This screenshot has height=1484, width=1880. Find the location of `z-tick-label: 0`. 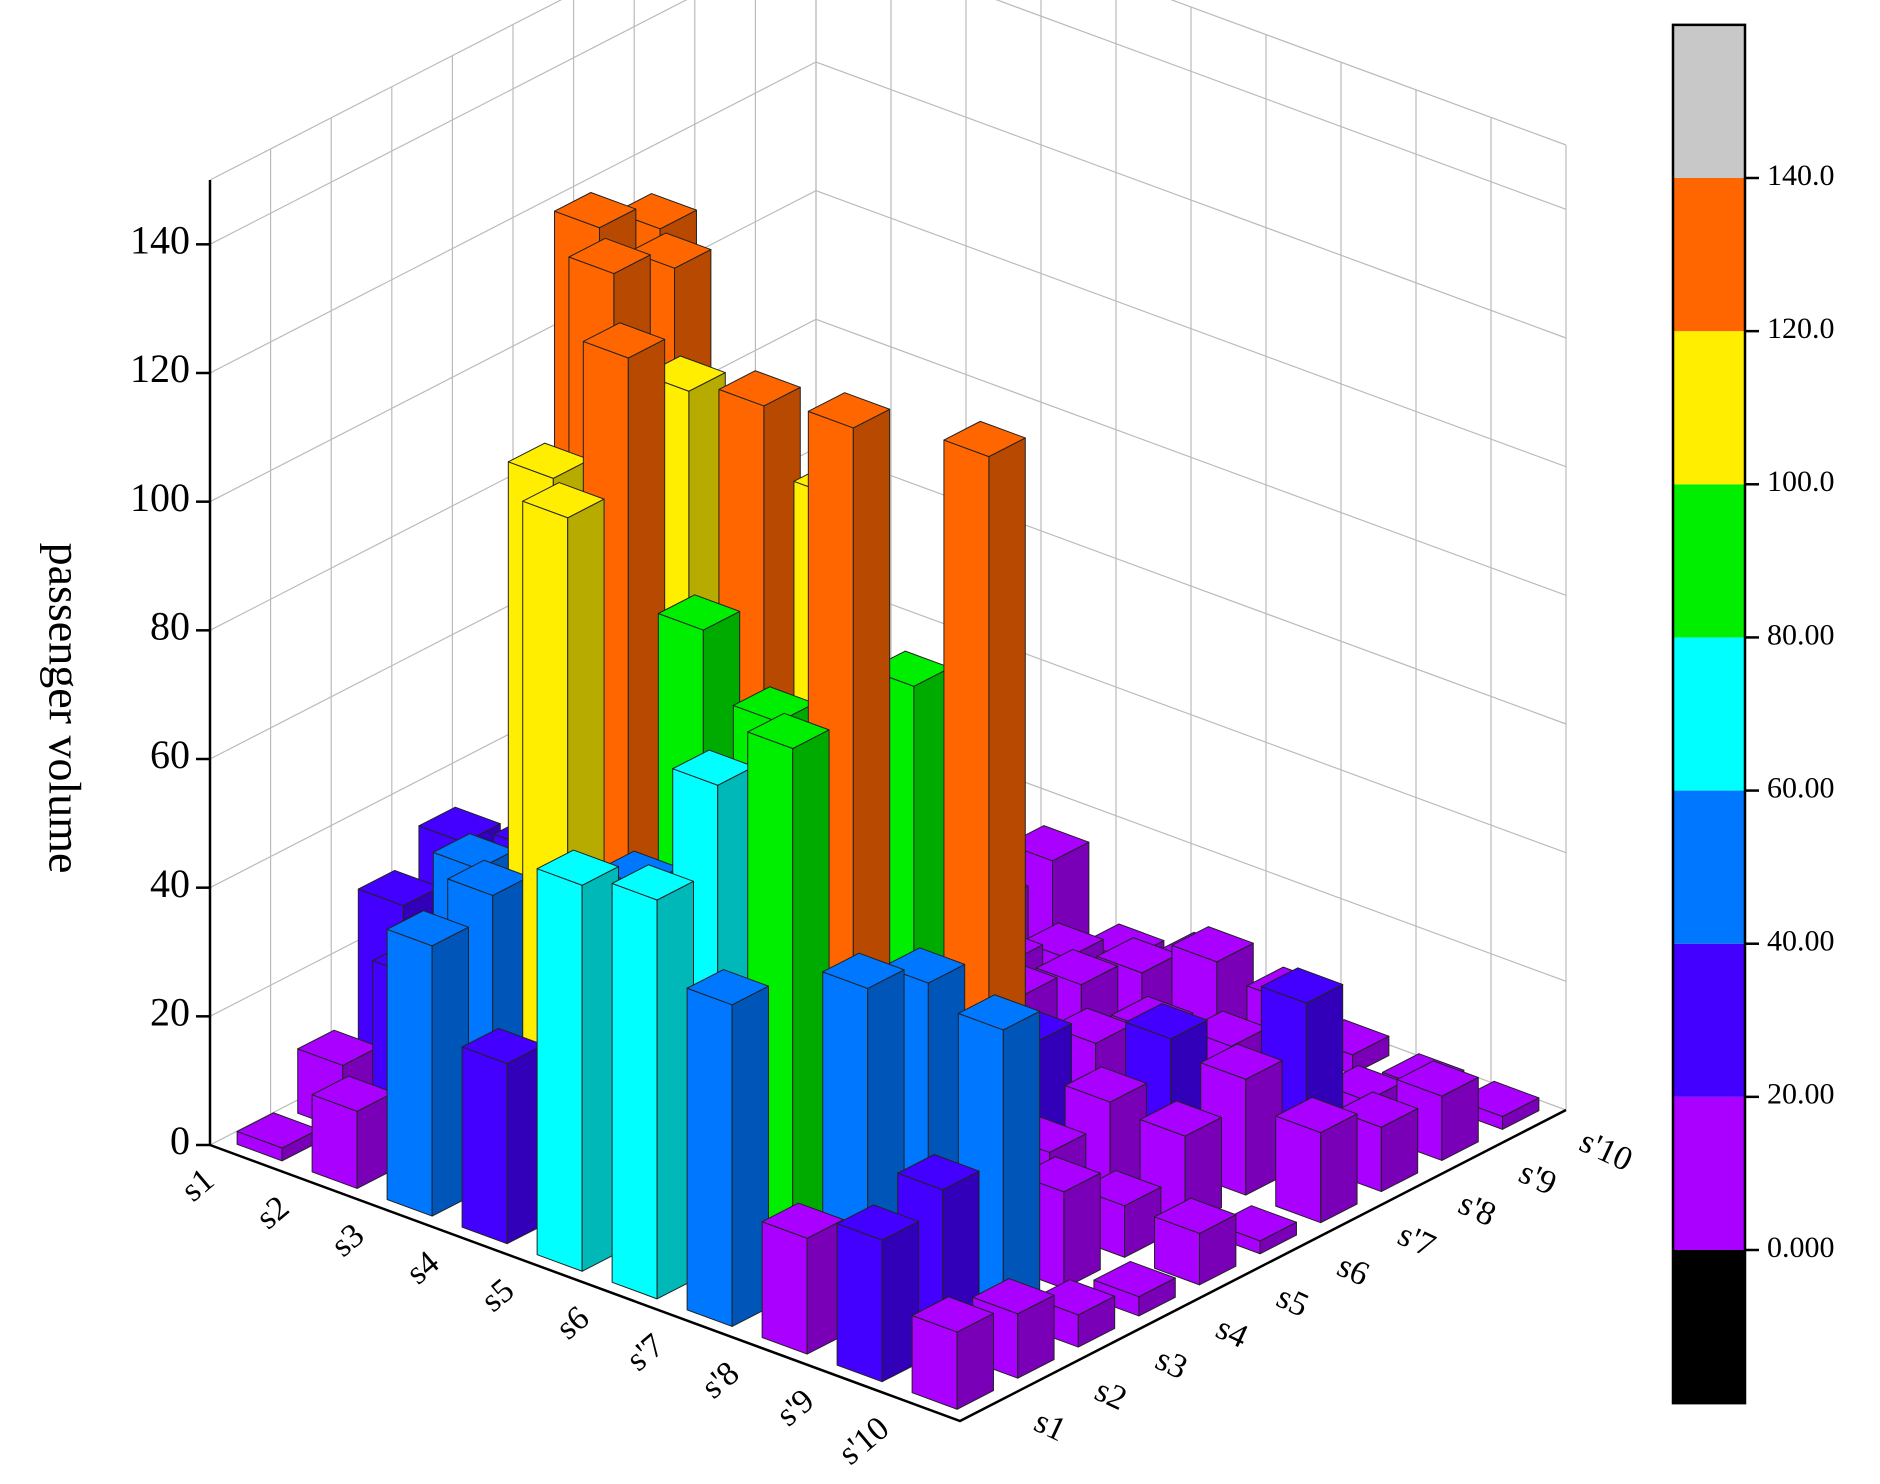

z-tick-label: 0 is located at coordinates (180, 1140).